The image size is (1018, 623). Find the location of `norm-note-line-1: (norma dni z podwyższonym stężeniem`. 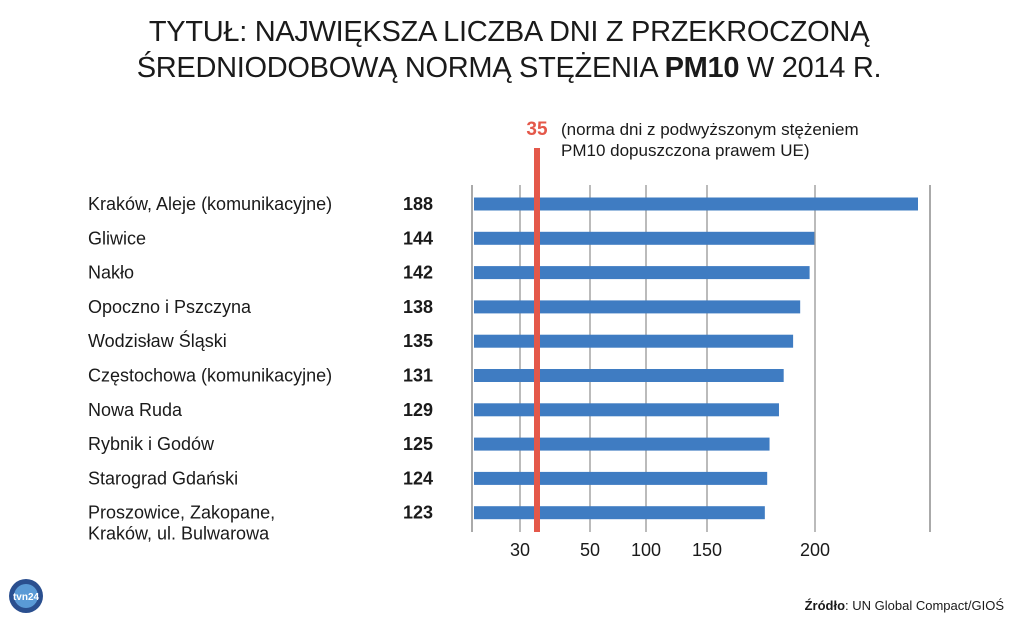

norm-note-line-1: (norma dni z podwyższonym stężeniem is located at coordinates (710, 129).